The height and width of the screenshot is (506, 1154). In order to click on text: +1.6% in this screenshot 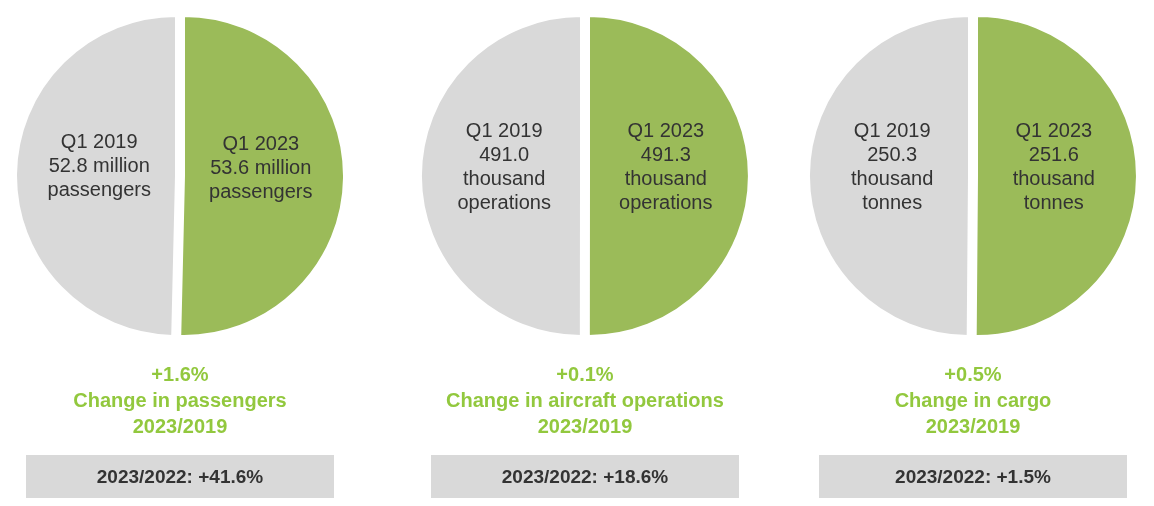, I will do `click(180, 374)`.